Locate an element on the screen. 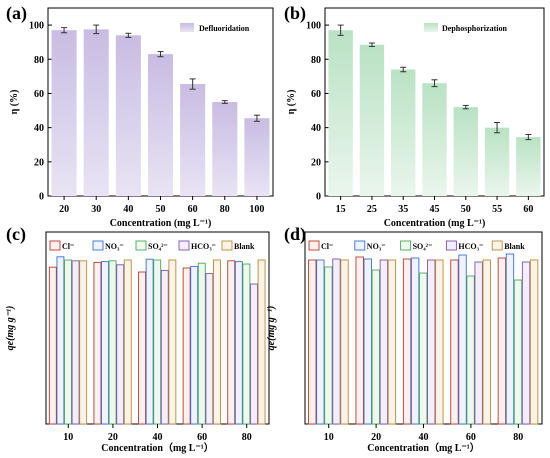  bar-c-80-s0 is located at coordinates (231, 342).